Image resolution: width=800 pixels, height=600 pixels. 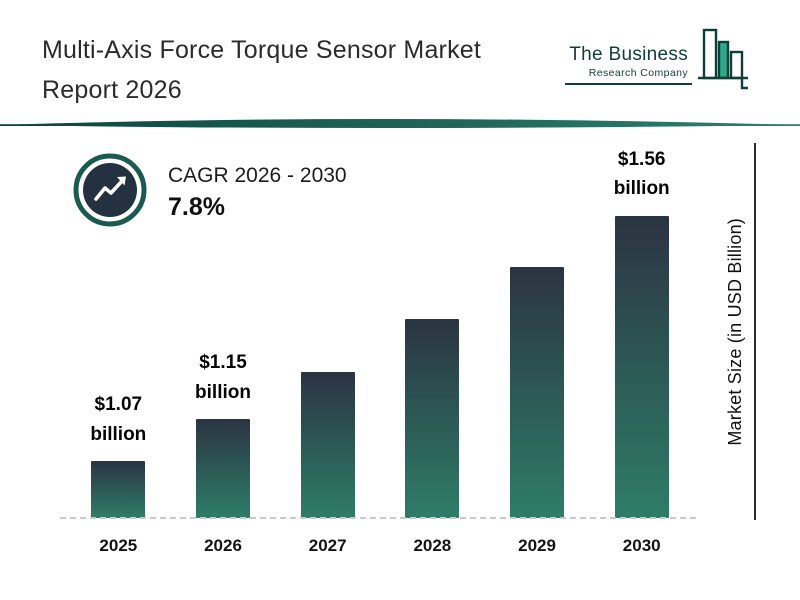 I want to click on bar-2027, so click(x=327, y=445).